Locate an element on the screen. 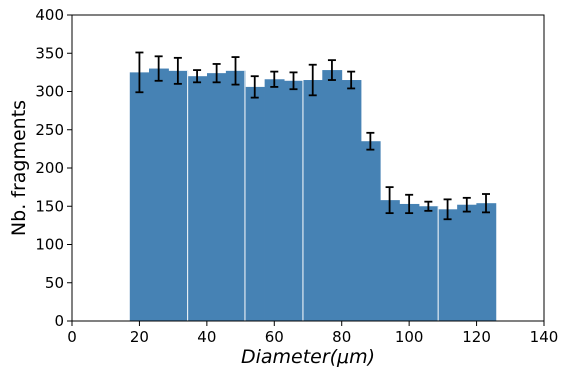 The image size is (561, 369). x-tick-label-4: 80 is located at coordinates (341, 337).